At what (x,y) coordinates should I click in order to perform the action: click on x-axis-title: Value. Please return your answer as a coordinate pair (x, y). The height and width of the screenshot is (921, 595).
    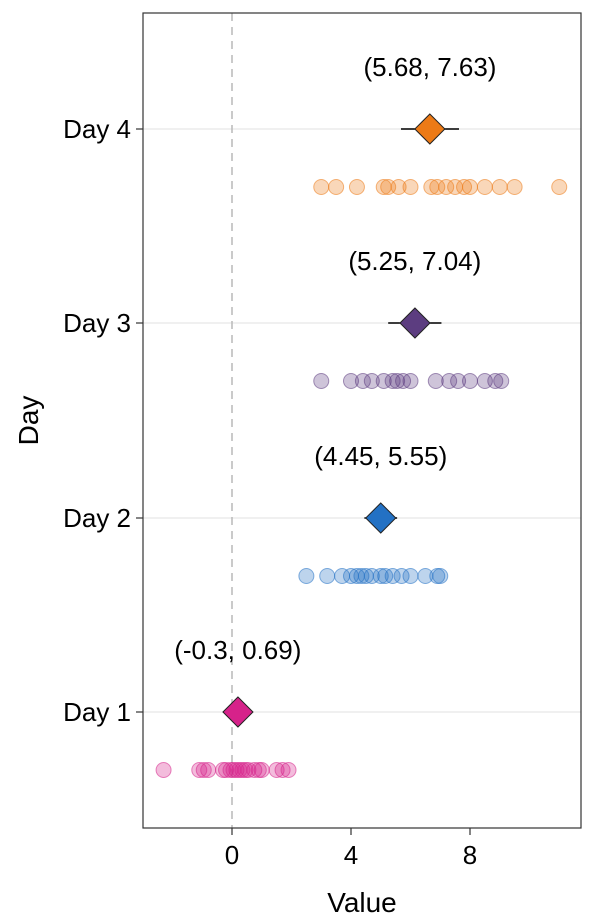
    Looking at the image, I should click on (362, 902).